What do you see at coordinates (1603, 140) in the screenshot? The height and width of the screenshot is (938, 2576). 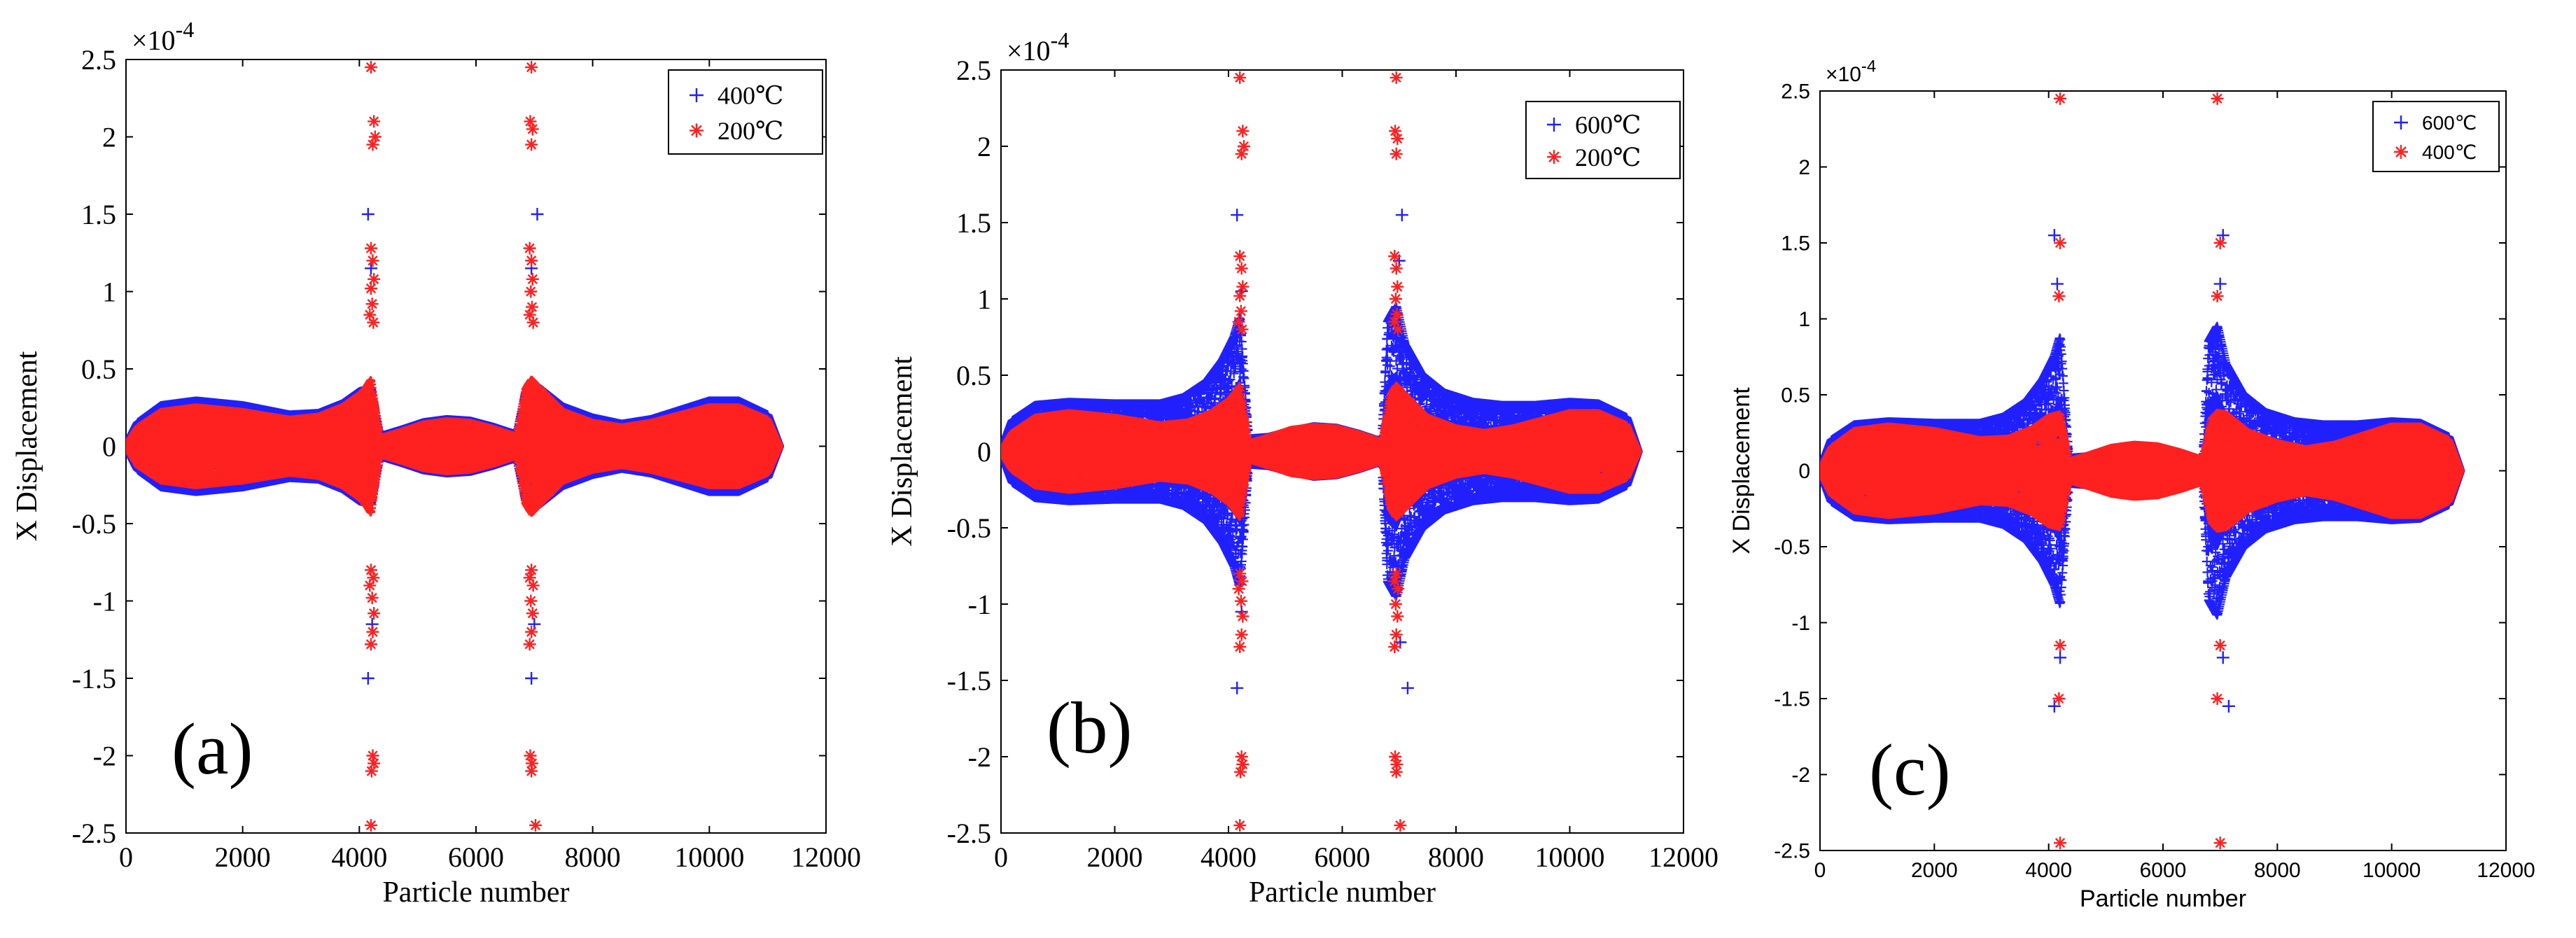 I see `legend: 600℃ 200℃` at bounding box center [1603, 140].